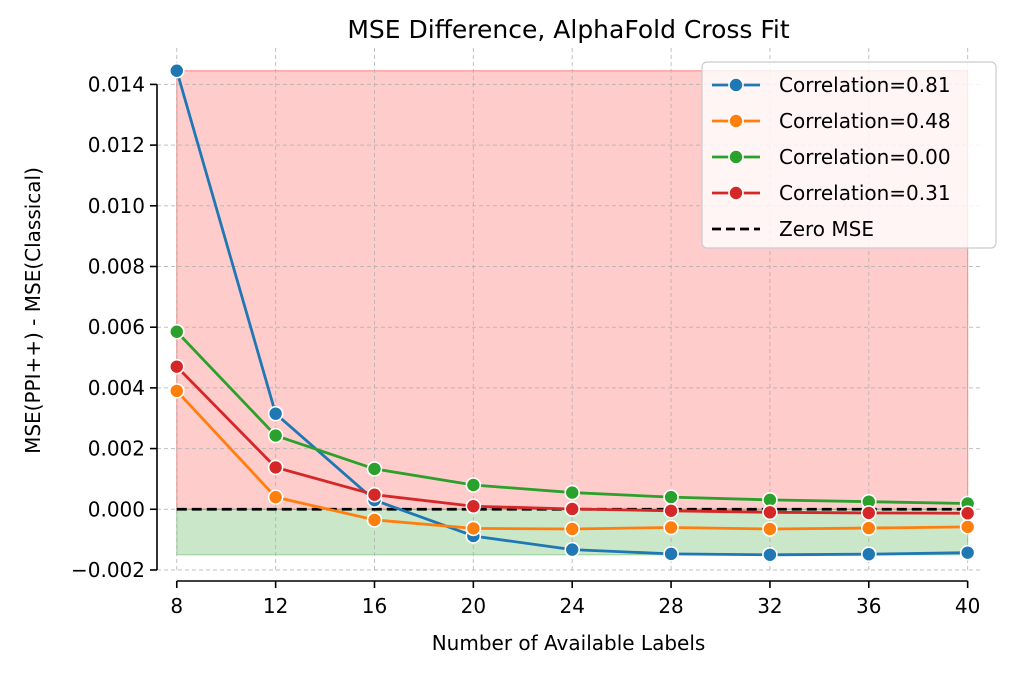  Describe the element at coordinates (865, 157) in the screenshot. I see `legend-label: Correlation=0.00` at that location.